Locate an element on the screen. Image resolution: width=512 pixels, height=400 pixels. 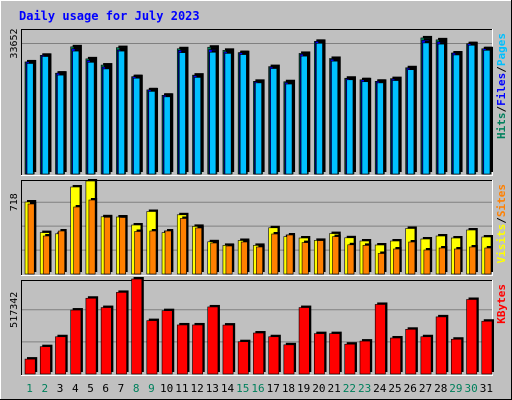
day-label: 30 is located at coordinates (471, 388).